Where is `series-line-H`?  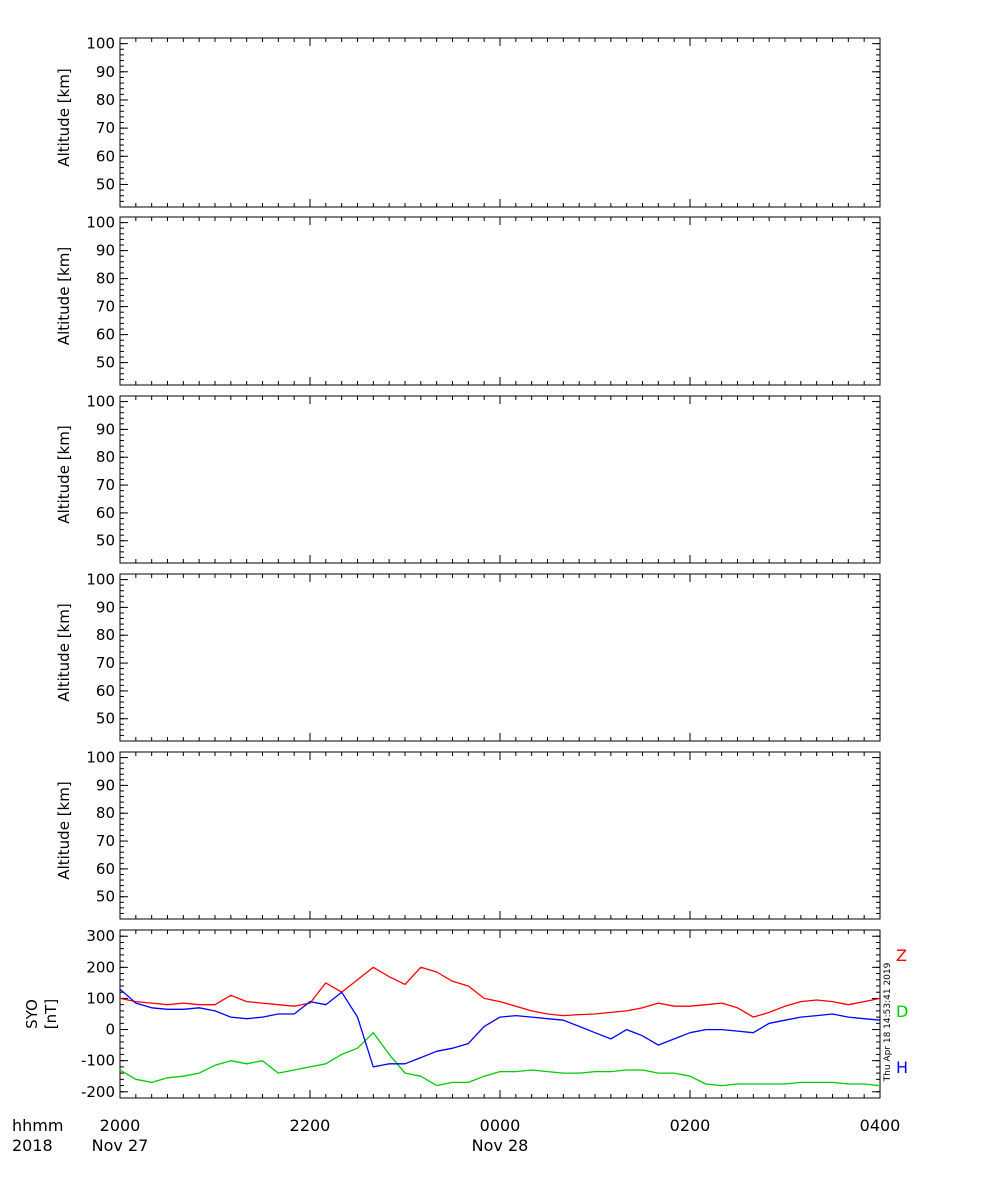 series-line-H is located at coordinates (500, 1028).